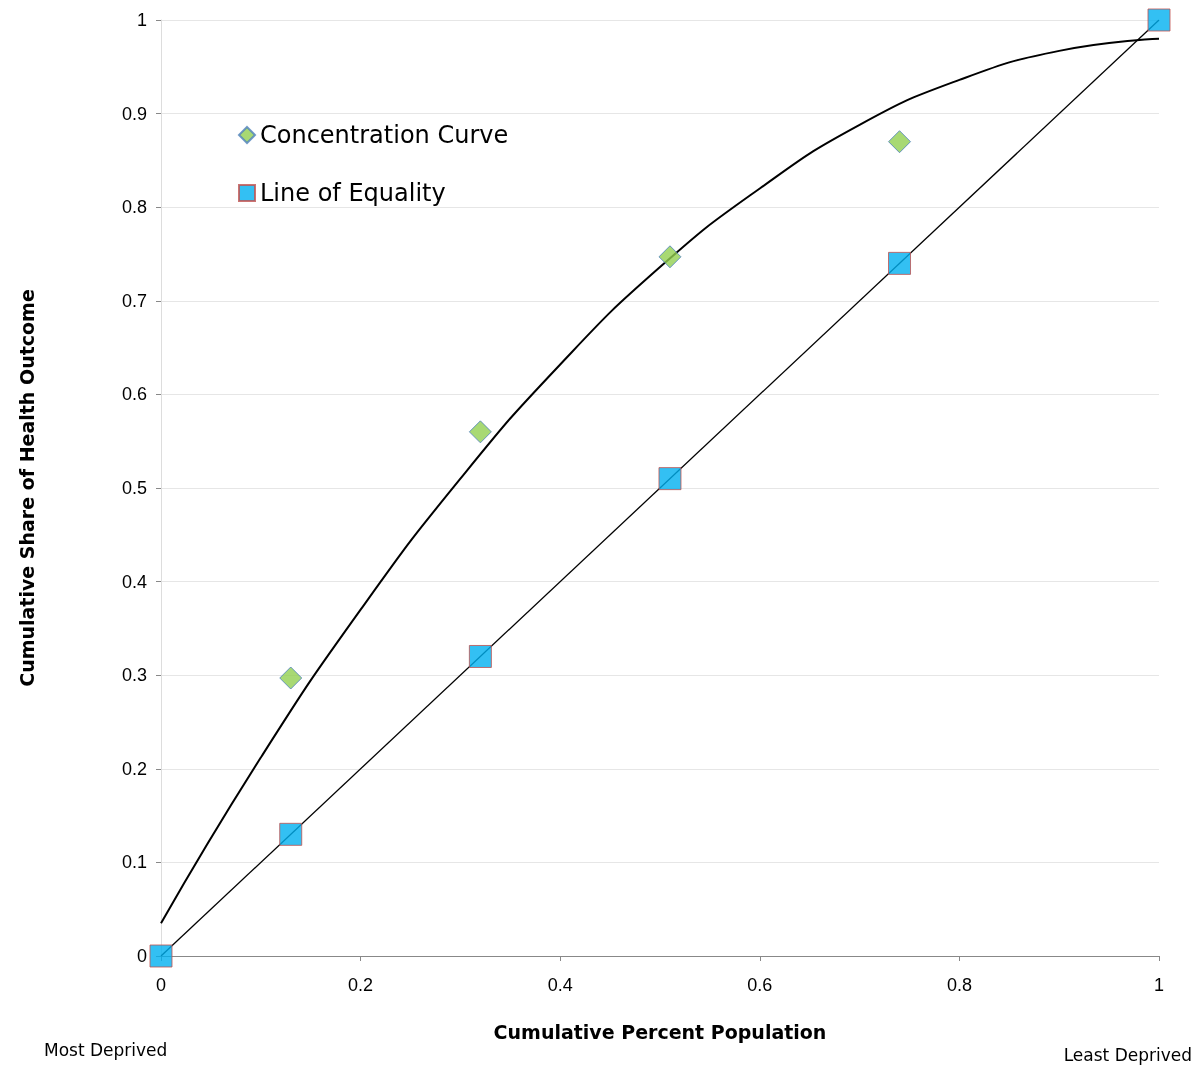  Describe the element at coordinates (134, 394) in the screenshot. I see `y-tick-label: 0.6` at that location.